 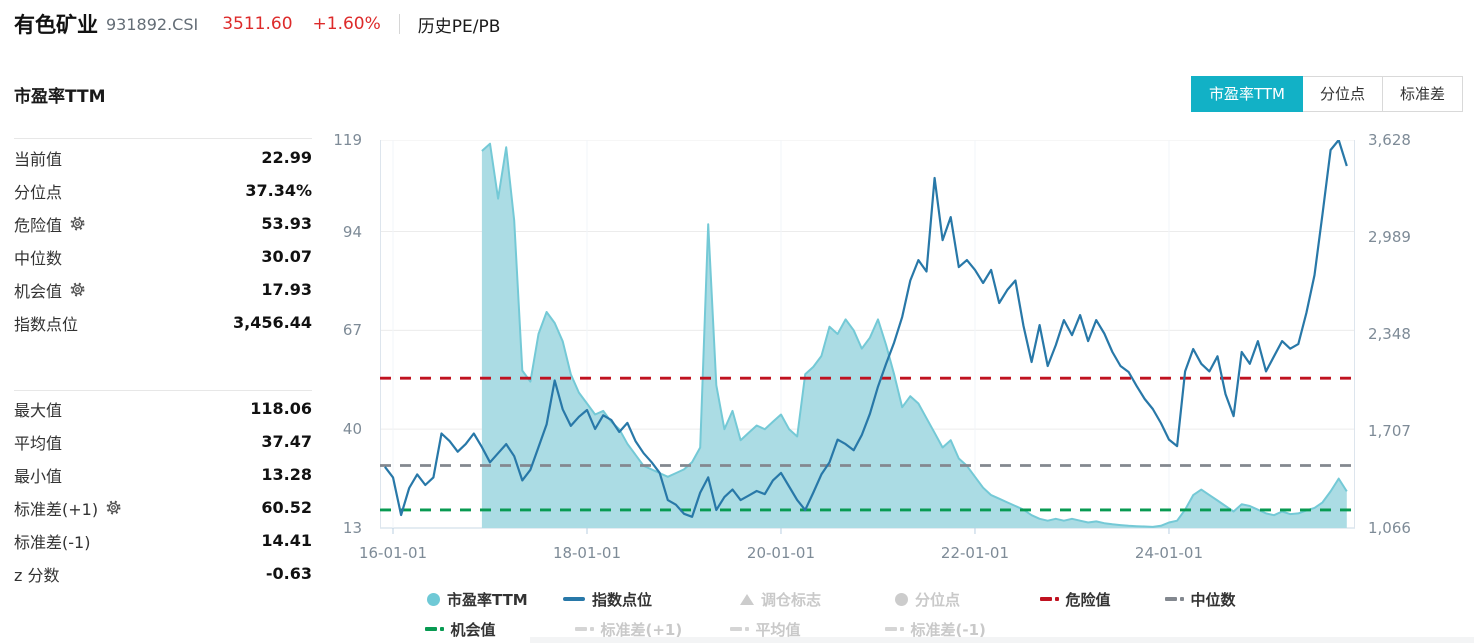 I want to click on legend-label: 指数点位, so click(x=622, y=599).